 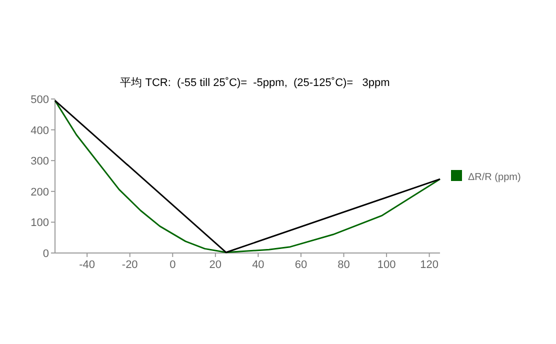 I want to click on y-tick-label: 100, so click(x=39, y=223).